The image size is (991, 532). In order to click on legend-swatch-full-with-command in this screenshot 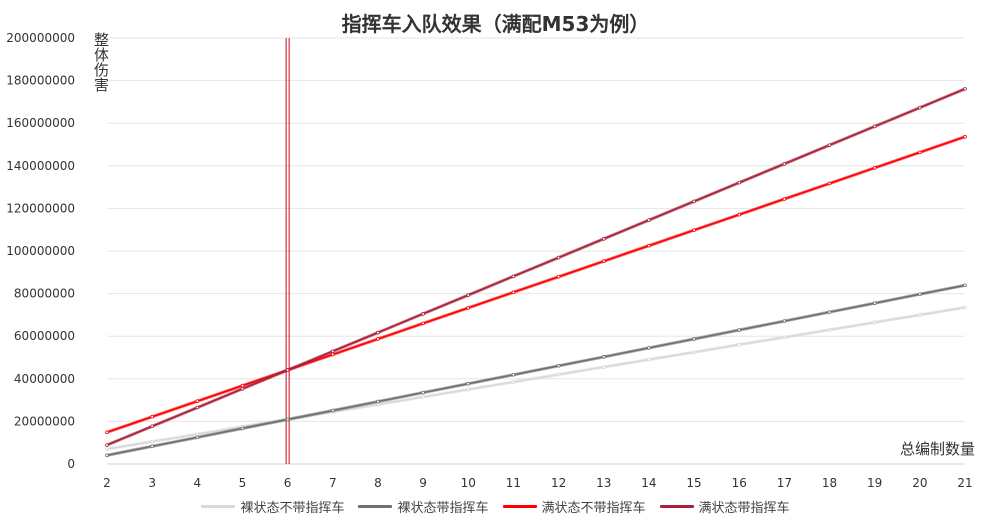, I will do `click(676, 506)`.